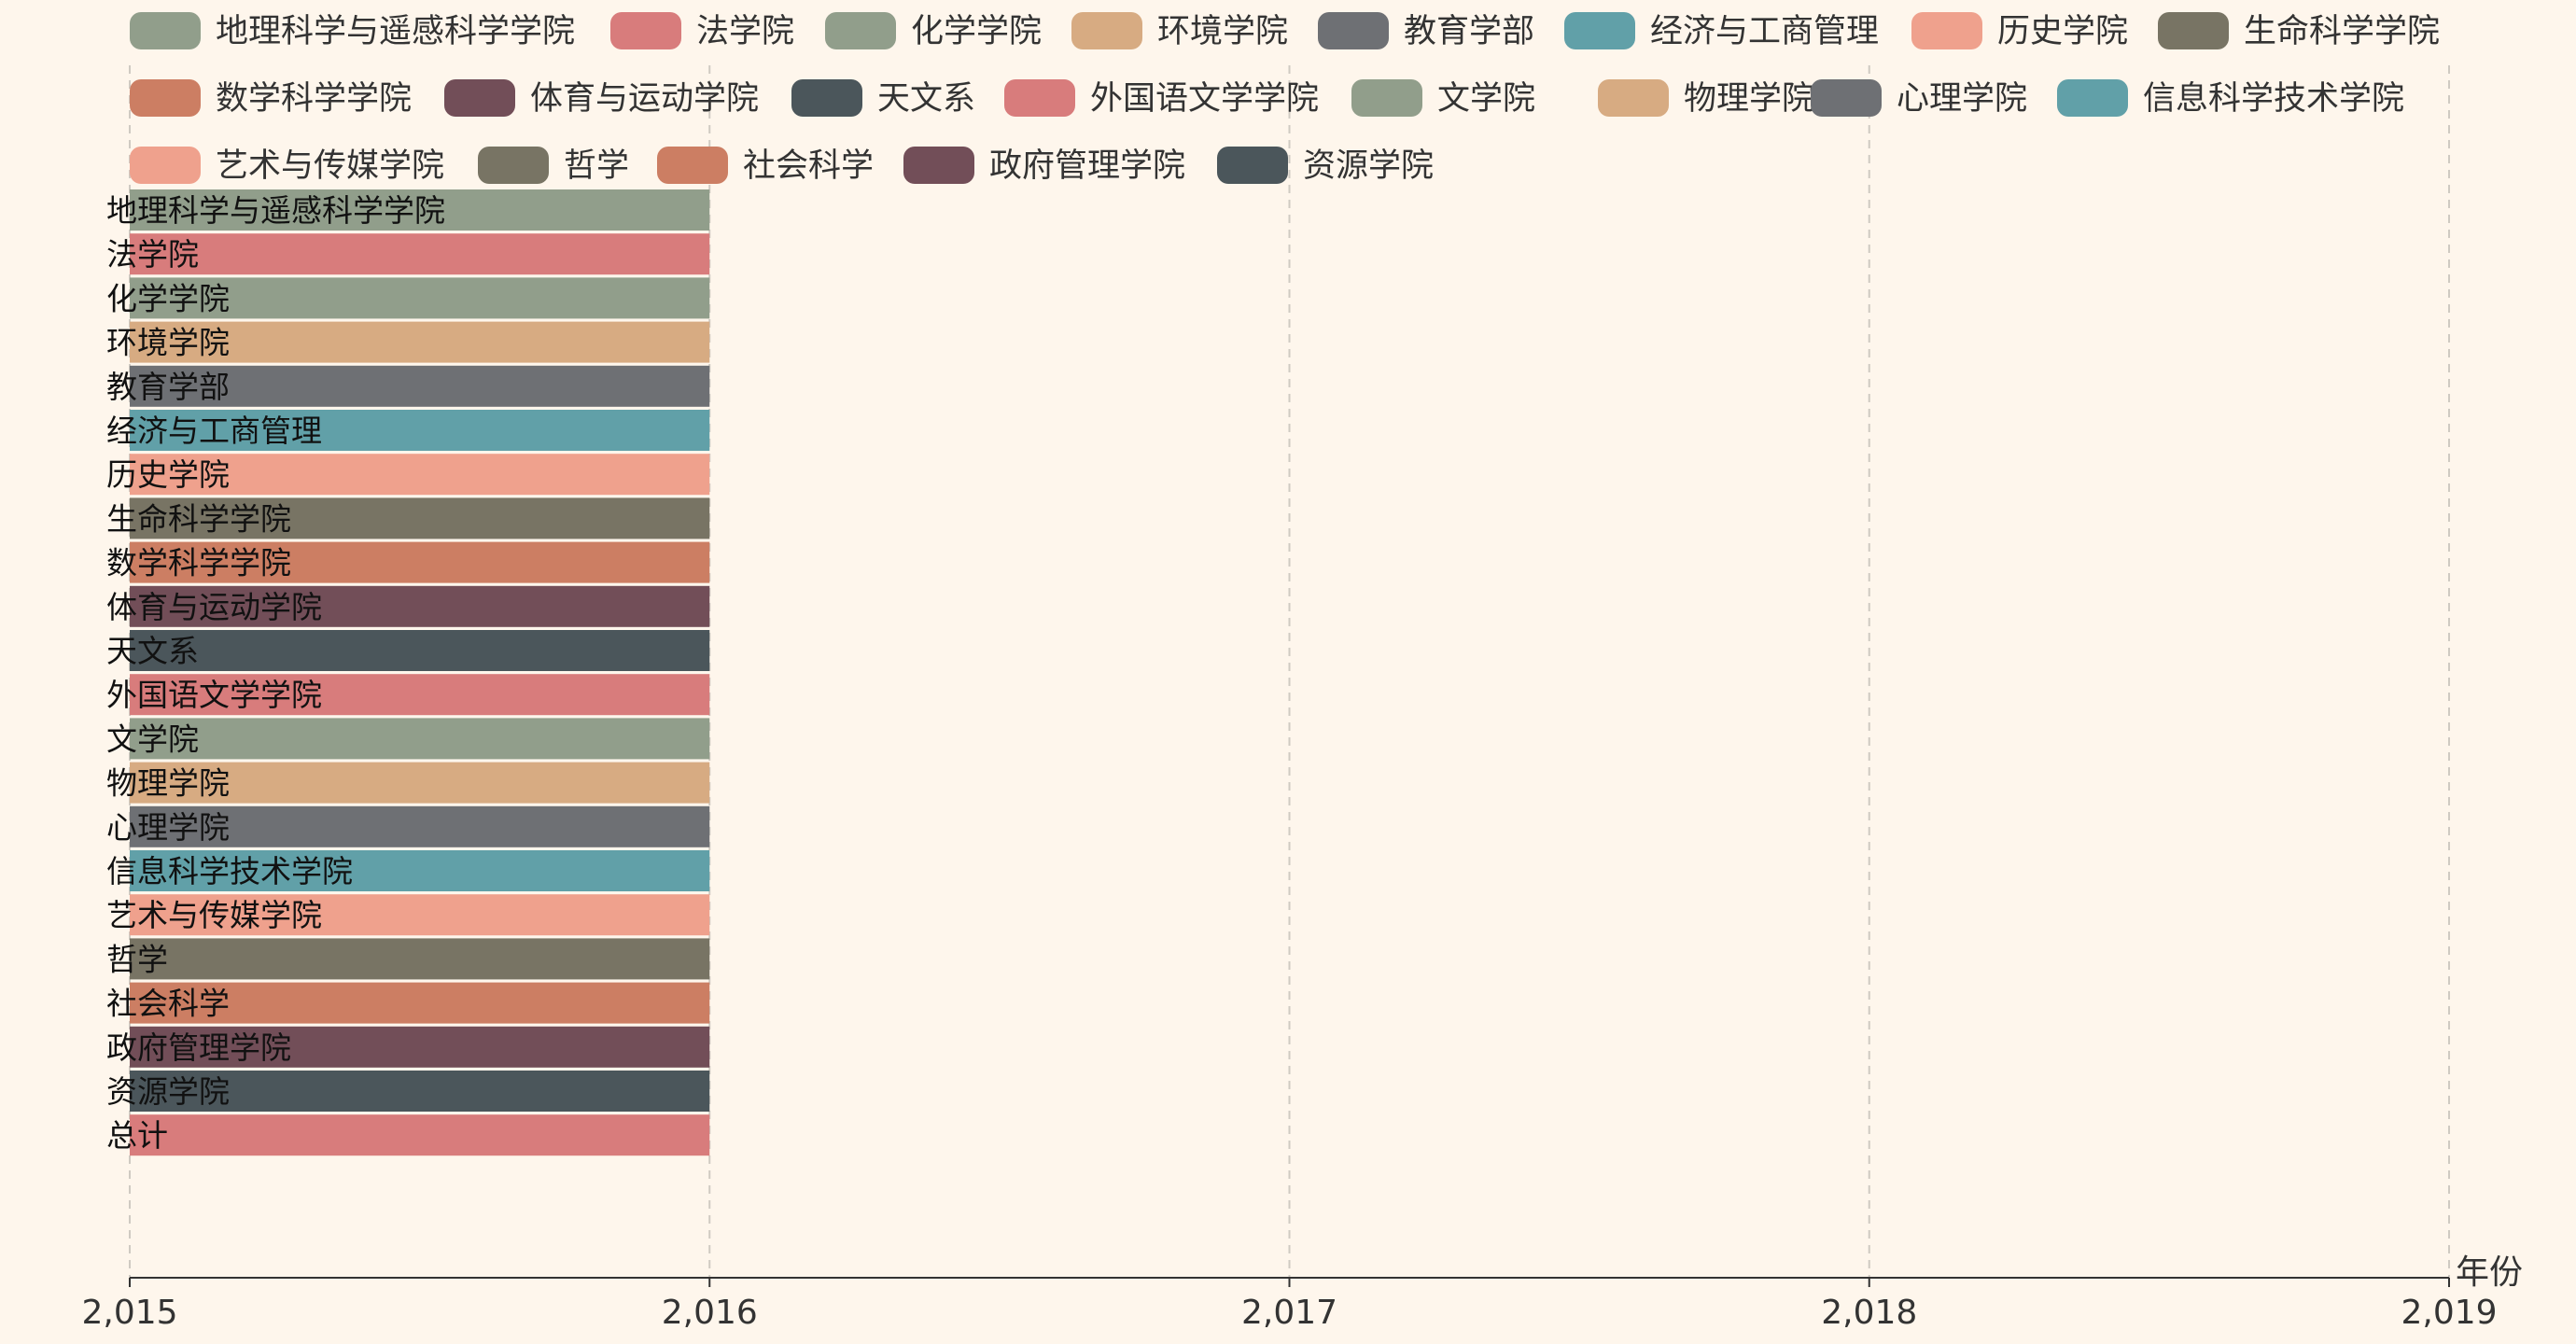 The width and height of the screenshot is (2576, 1344). What do you see at coordinates (152, 739) in the screenshot?
I see `category-label: 文学院` at bounding box center [152, 739].